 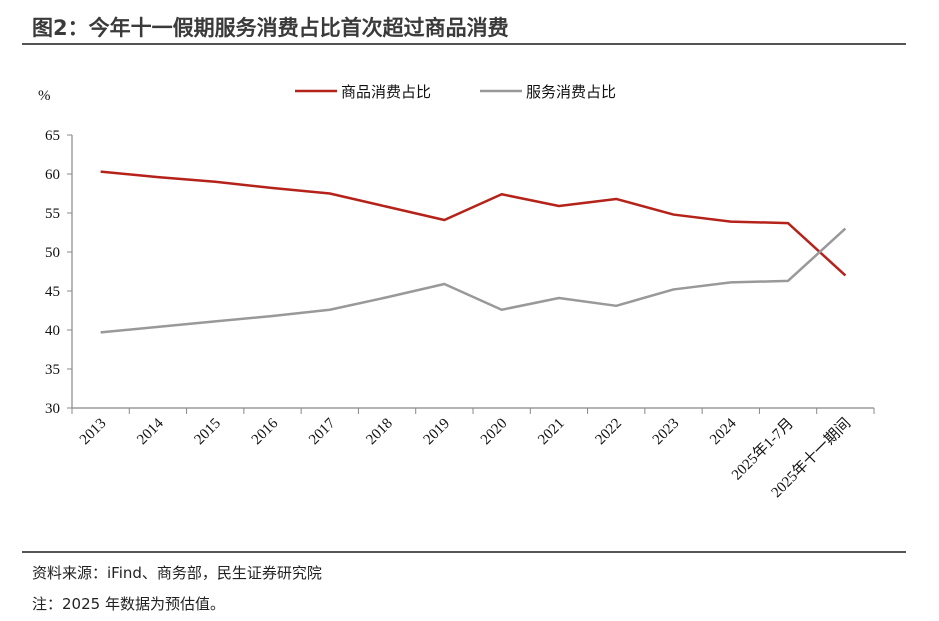 What do you see at coordinates (455, 92) in the screenshot?
I see `legend: 商品消费占比 服务消费占比` at bounding box center [455, 92].